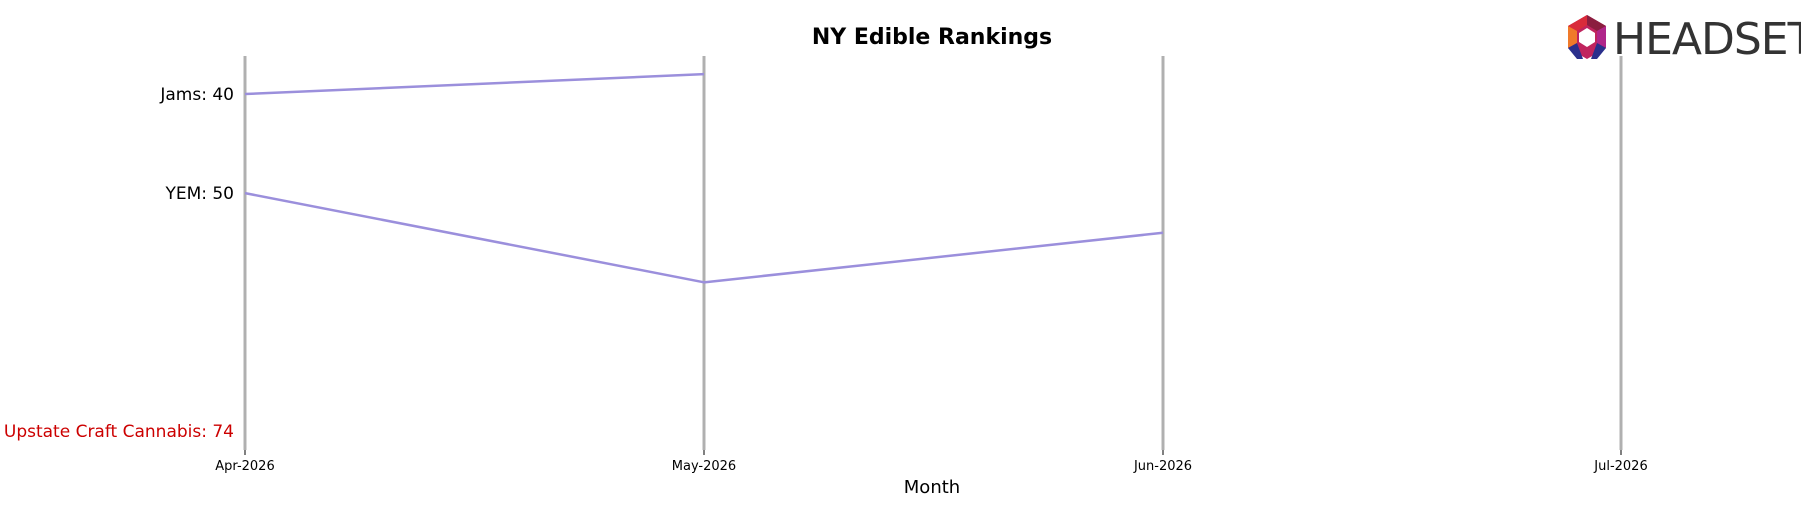 The height and width of the screenshot is (506, 1801). What do you see at coordinates (1707, 39) in the screenshot?
I see `logo-text: HEADSET` at bounding box center [1707, 39].